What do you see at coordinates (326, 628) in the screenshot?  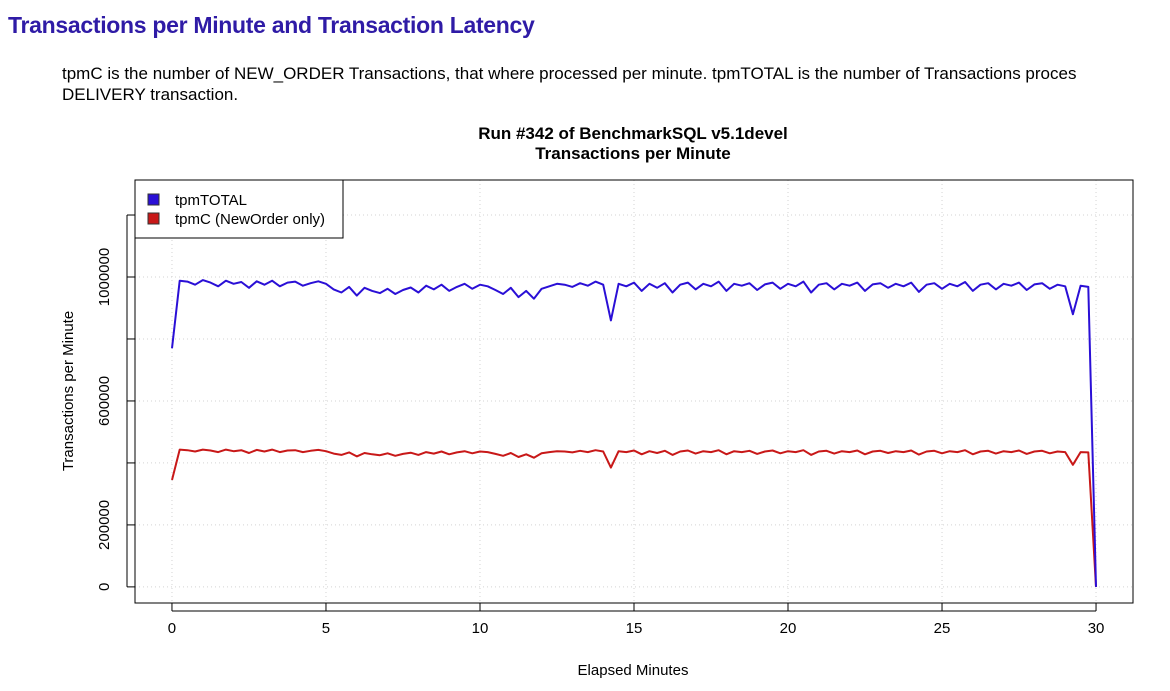 I see `x-tick-label: 5` at bounding box center [326, 628].